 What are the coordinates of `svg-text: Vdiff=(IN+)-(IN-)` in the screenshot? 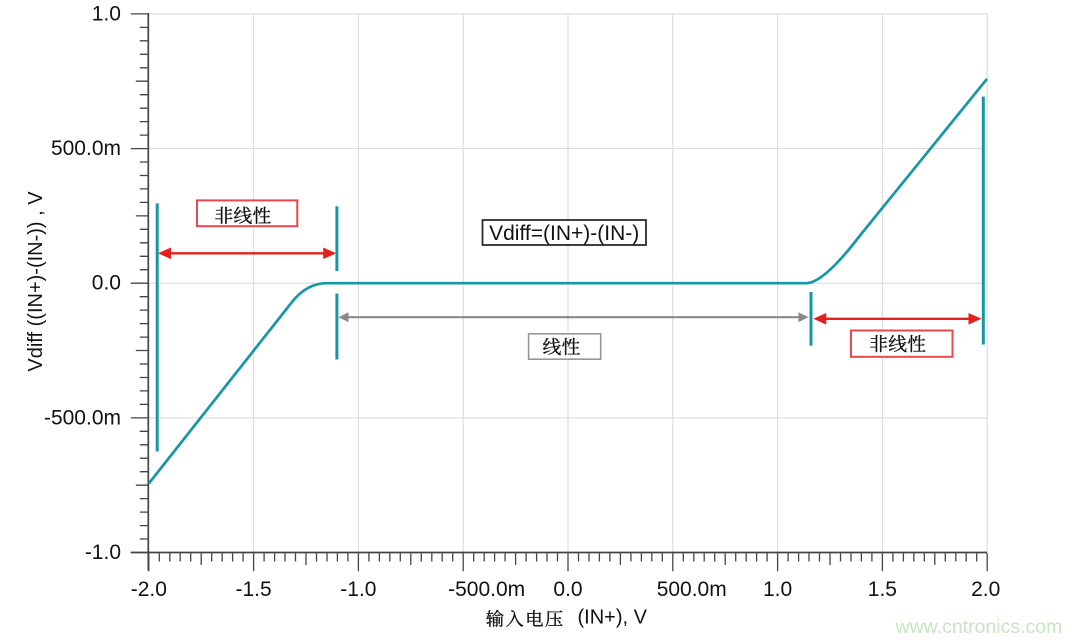 It's located at (564, 233).